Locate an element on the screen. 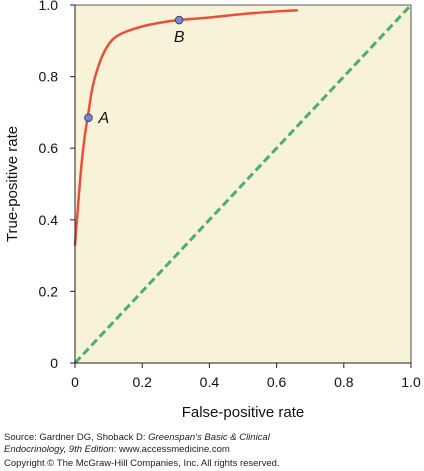 The image size is (424, 471). x-tick-label: 0.2 is located at coordinates (142, 382).